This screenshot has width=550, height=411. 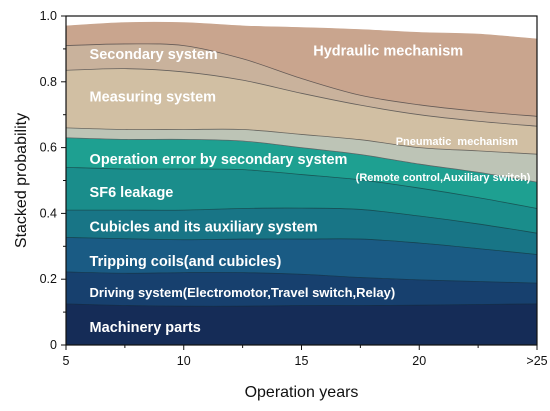 I want to click on y-axis-title: Stacked probability, so click(x=21, y=180).